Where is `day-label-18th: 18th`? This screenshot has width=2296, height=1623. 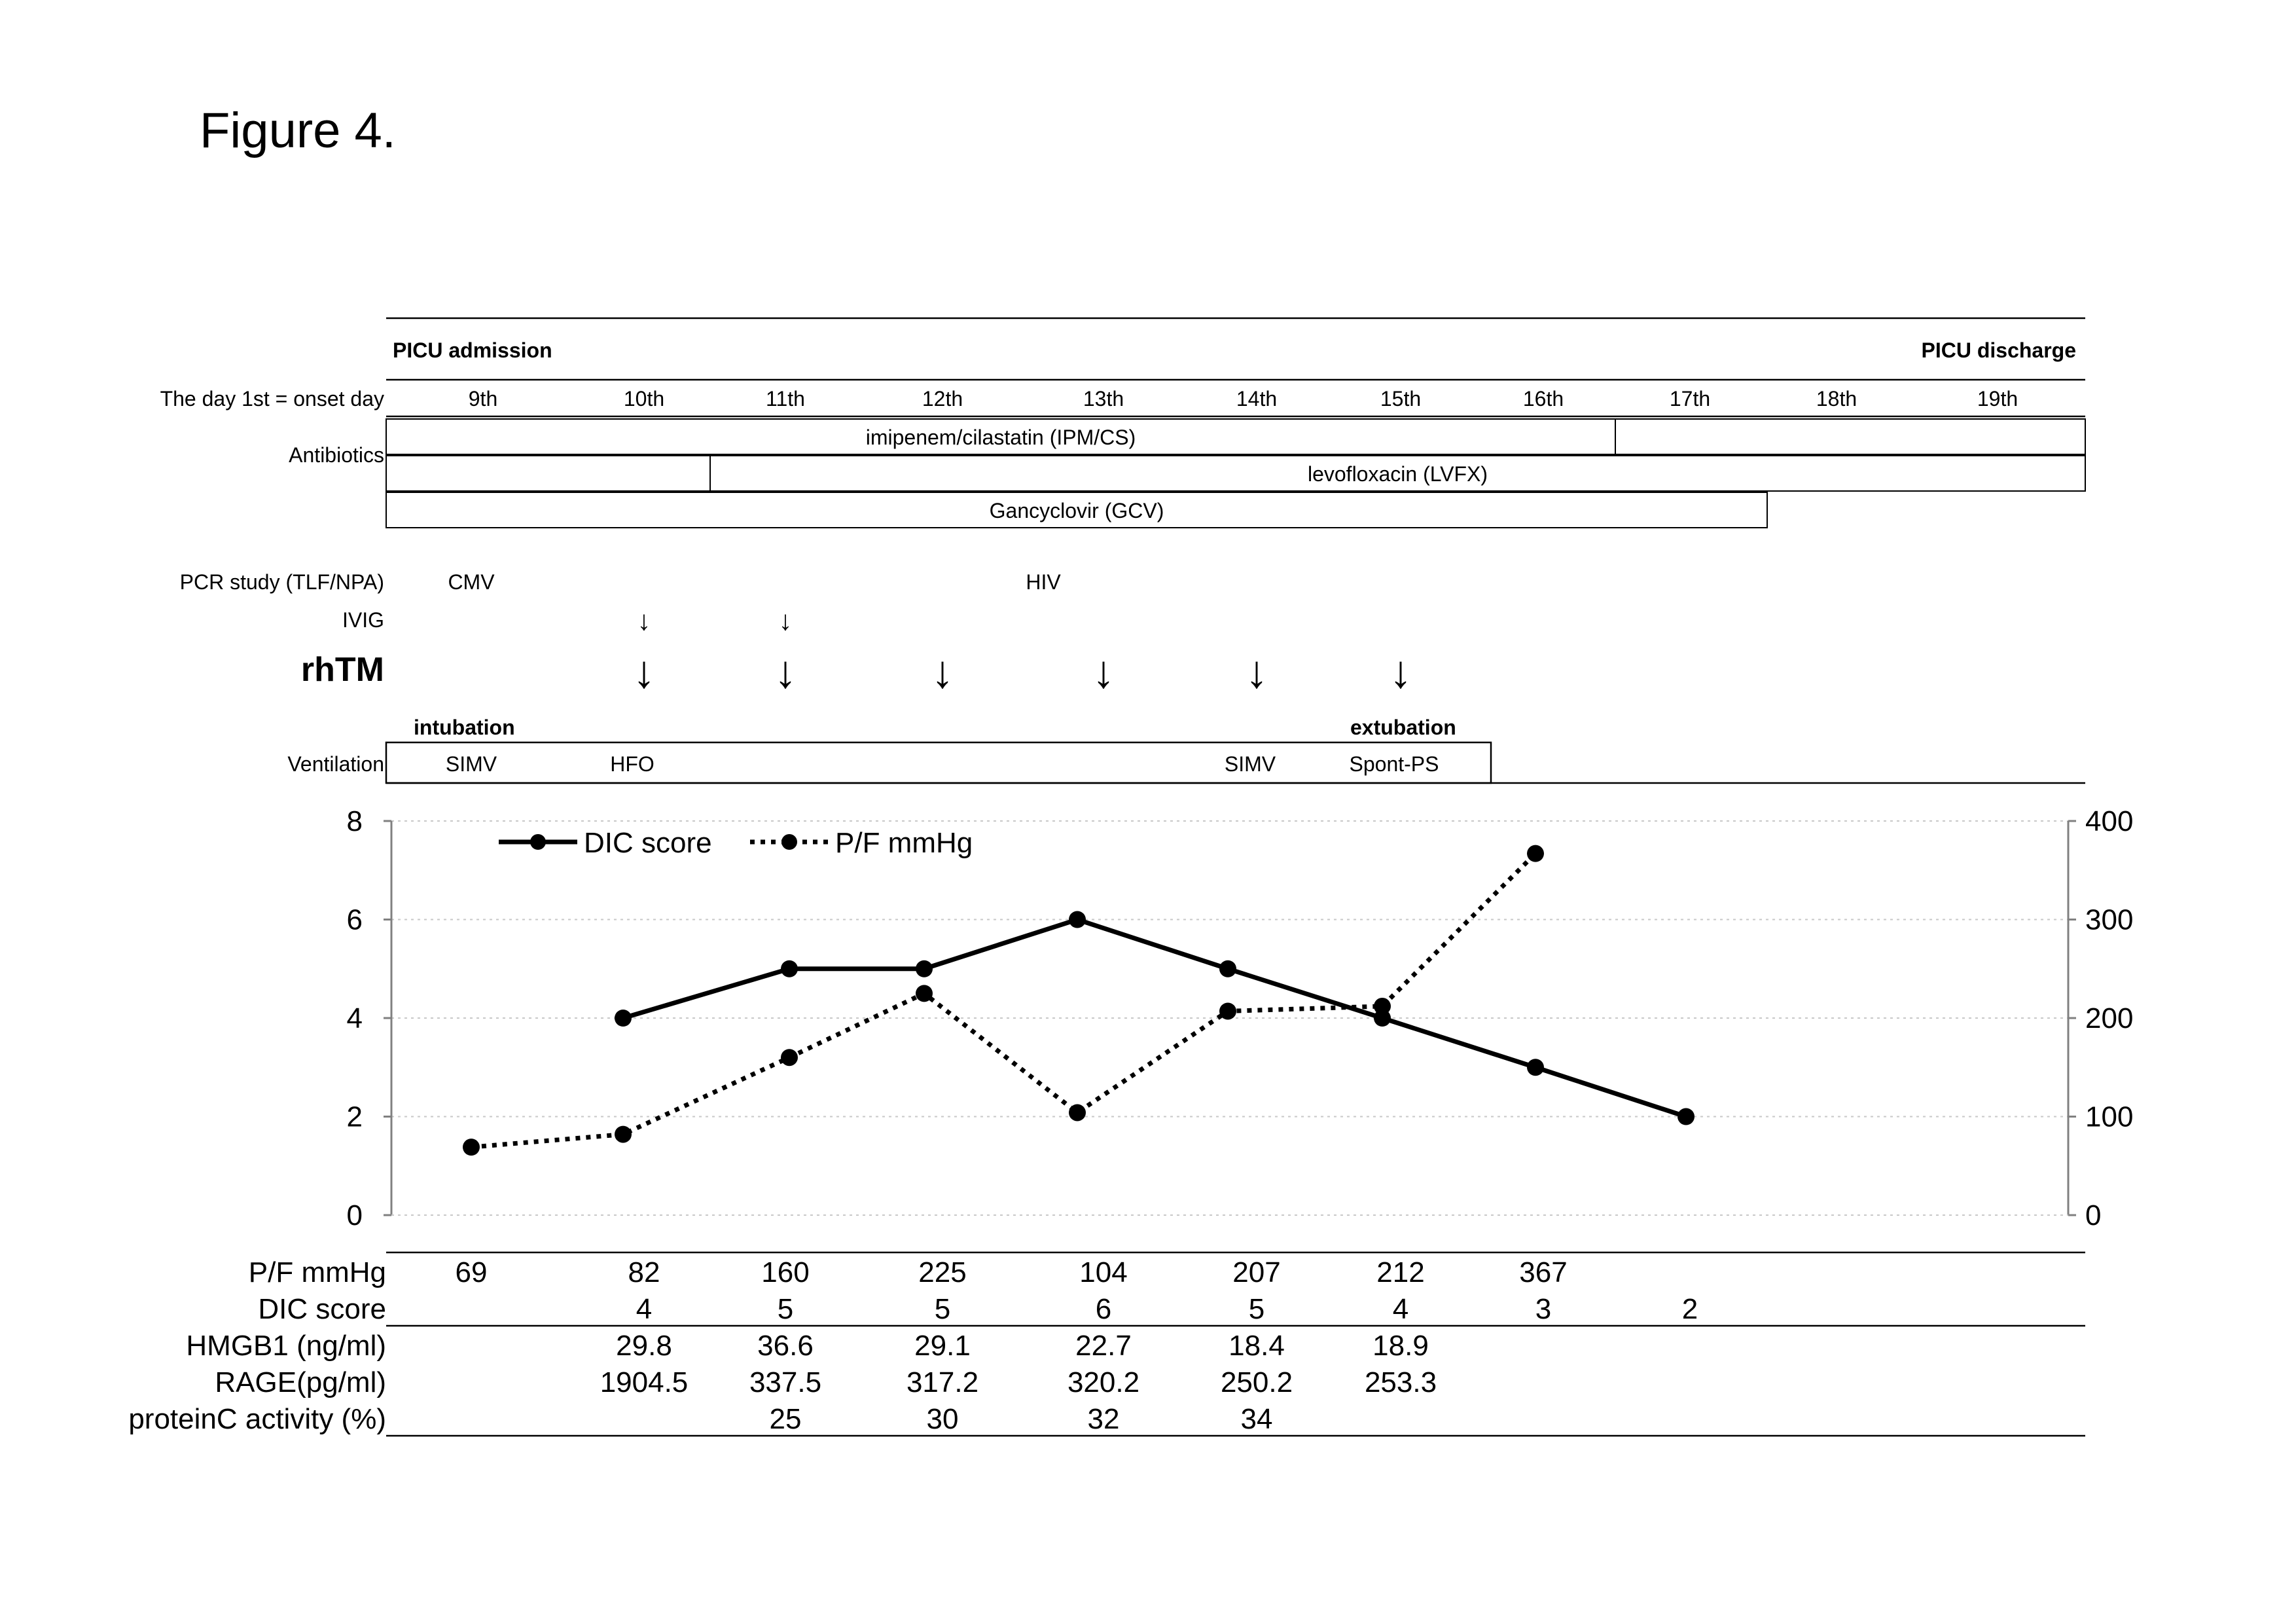 day-label-18th: 18th is located at coordinates (1836, 398).